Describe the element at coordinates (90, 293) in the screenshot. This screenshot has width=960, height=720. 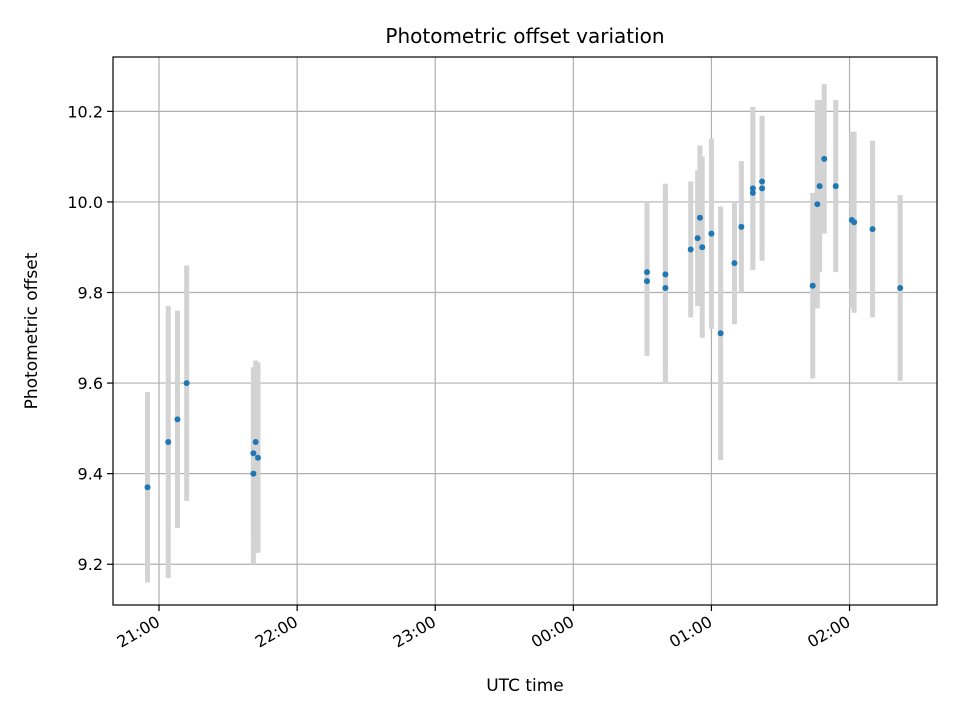
I see `y-tick-label: 9.8` at that location.